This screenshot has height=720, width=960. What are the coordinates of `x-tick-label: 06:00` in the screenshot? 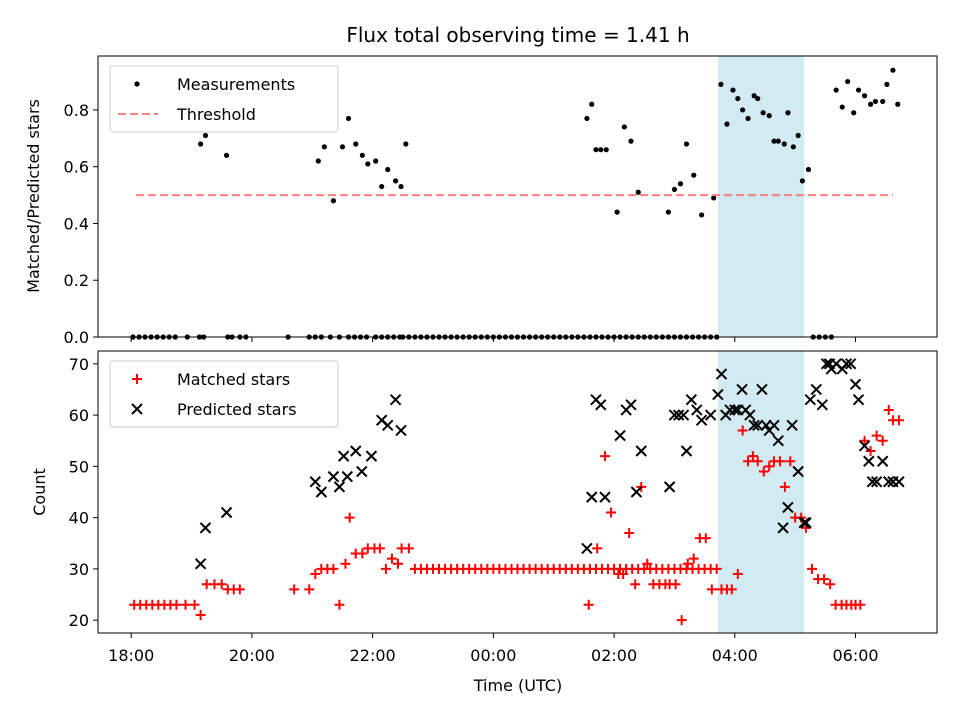 It's located at (855, 655).